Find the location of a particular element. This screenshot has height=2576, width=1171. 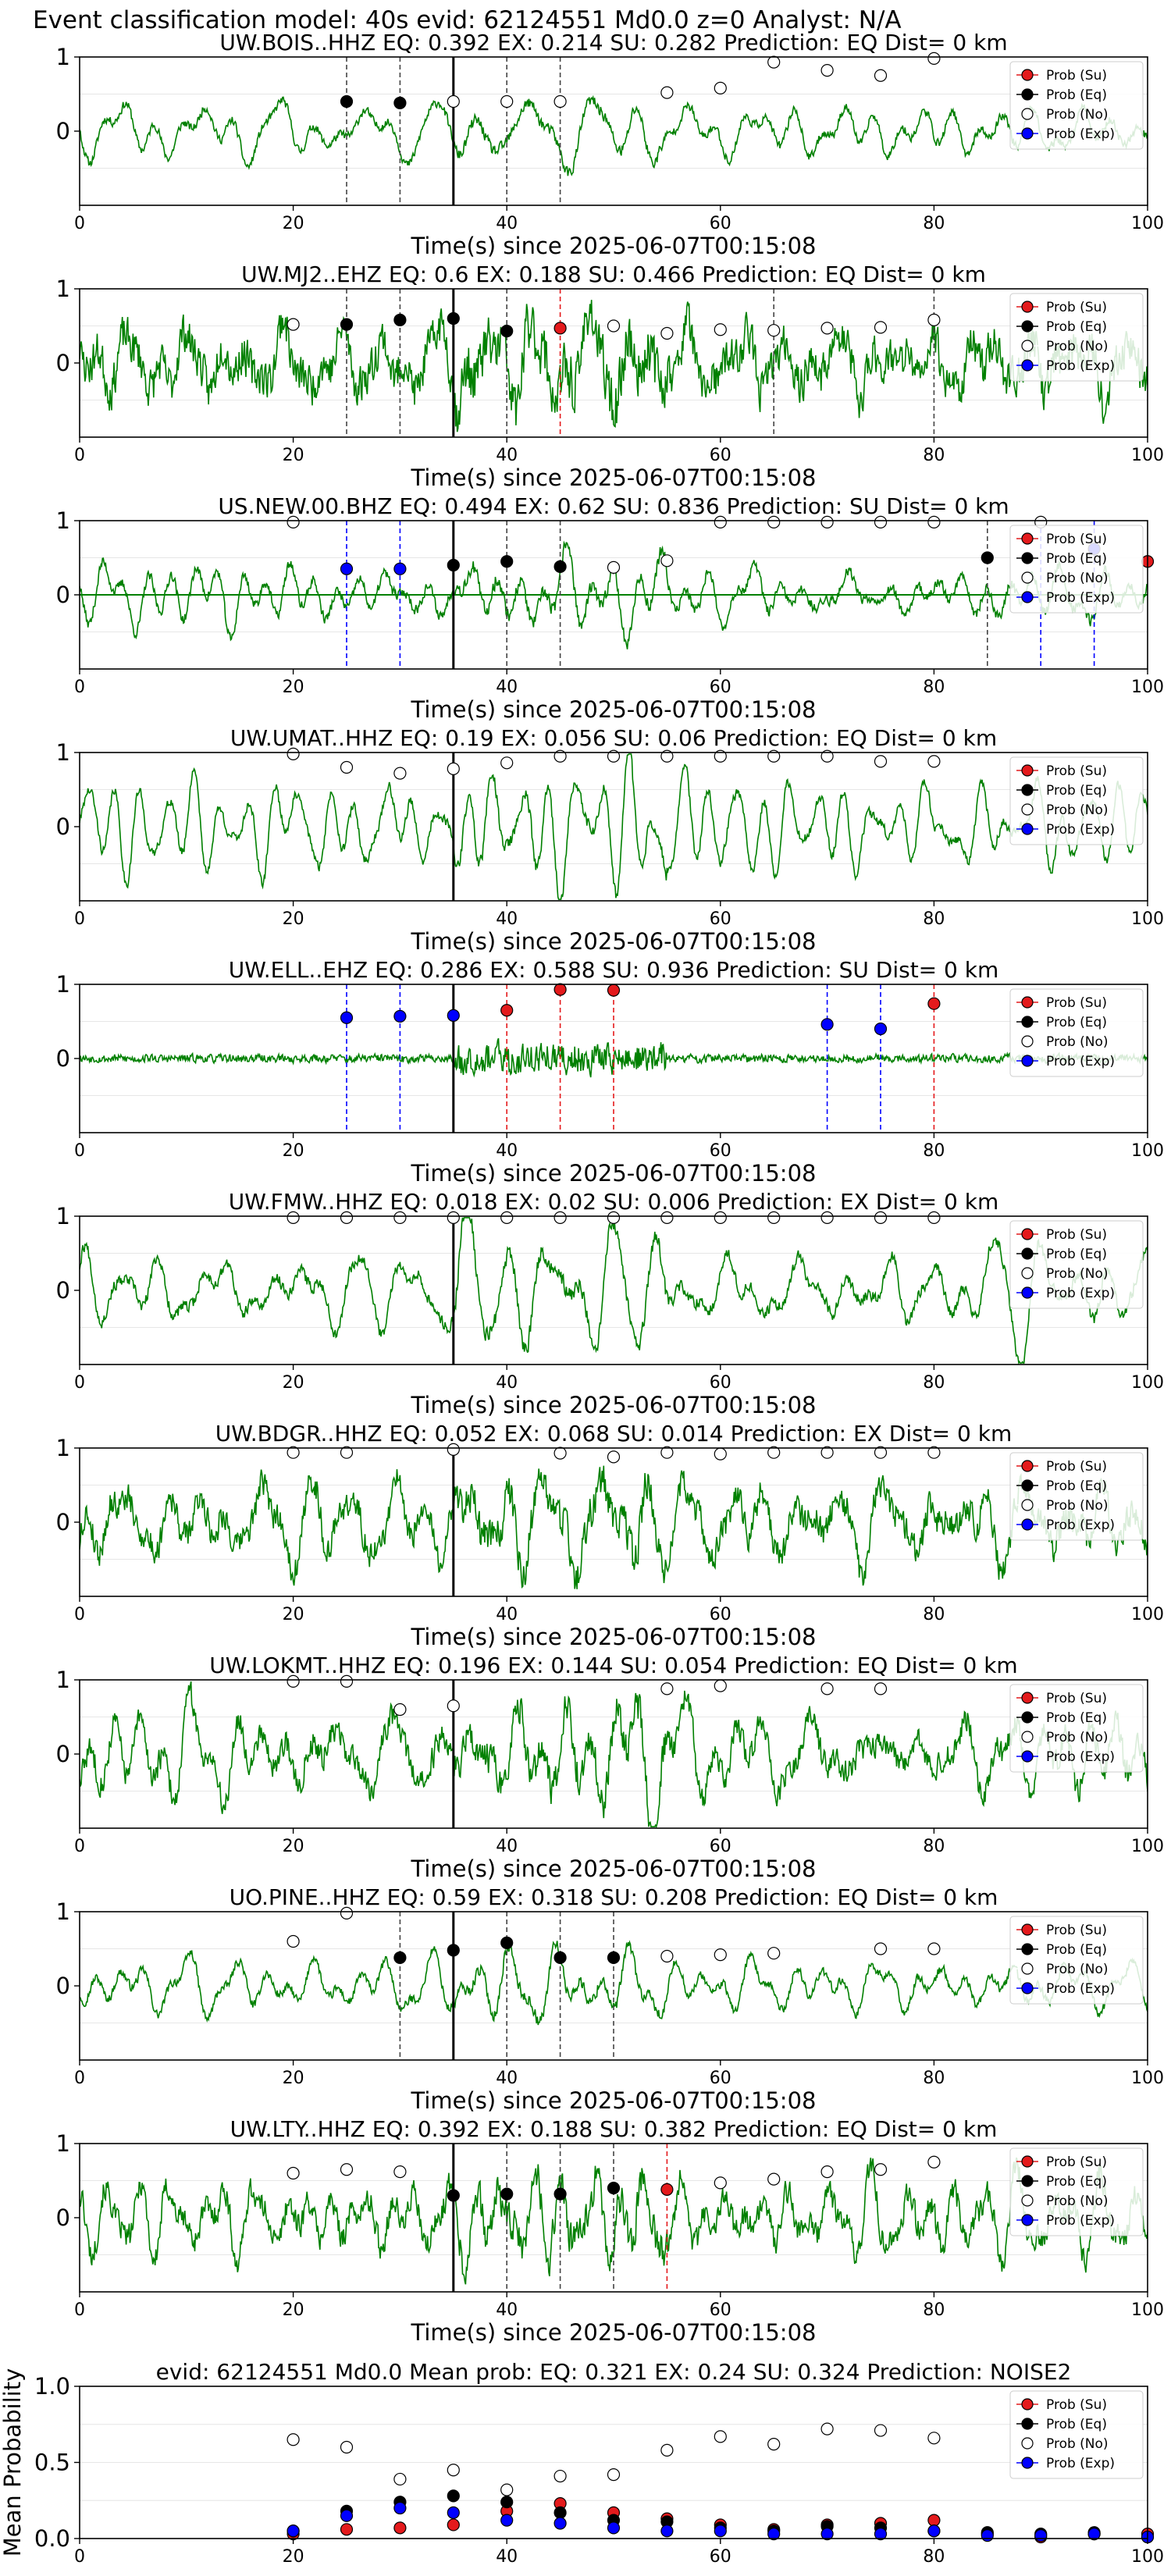

legend-label: Prob (Su) is located at coordinates (1076, 2162).